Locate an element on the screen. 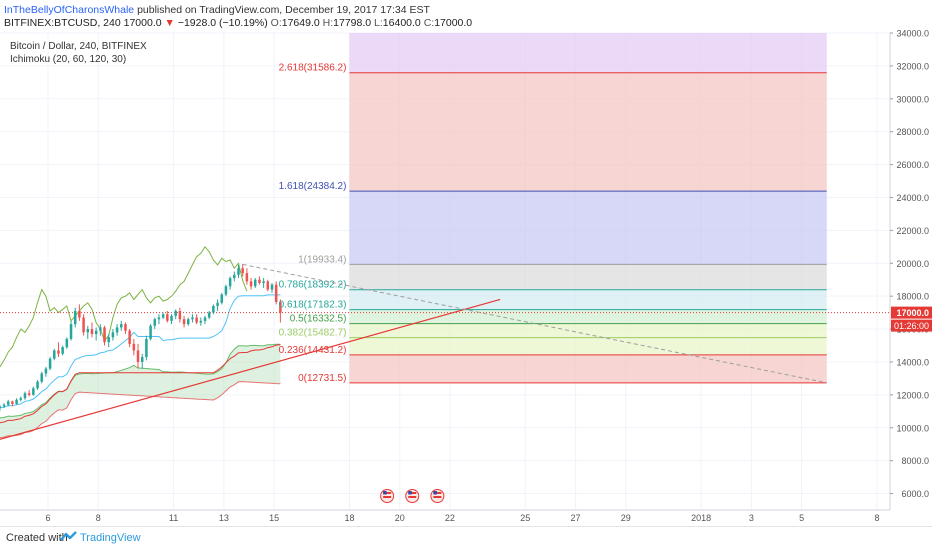 This screenshot has height=551, width=932. time-axis: 6 8 11 13 15 18 20 22 25 27 29 2018 3 5 8 is located at coordinates (445, 516).